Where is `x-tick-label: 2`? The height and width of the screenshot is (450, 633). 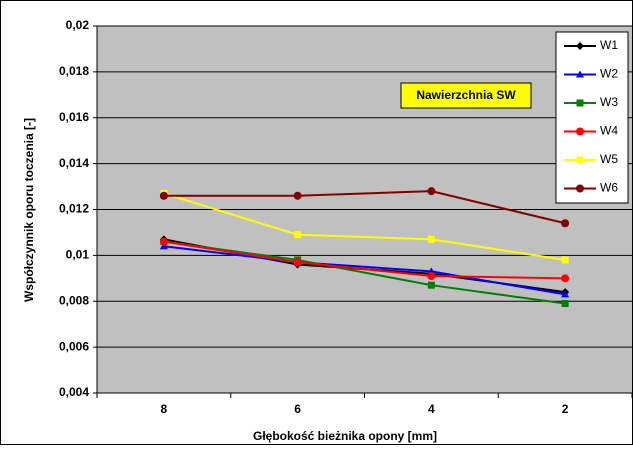
x-tick-label: 2 is located at coordinates (565, 409).